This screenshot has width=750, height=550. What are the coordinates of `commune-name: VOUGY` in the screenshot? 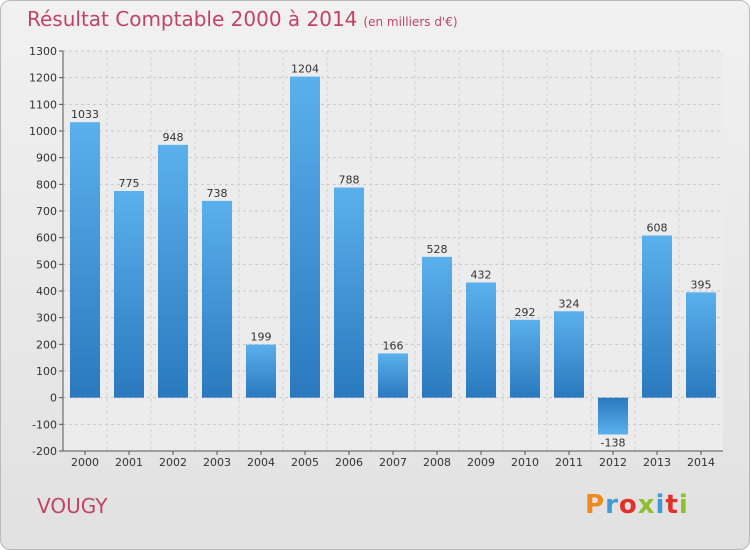 It's located at (72, 506).